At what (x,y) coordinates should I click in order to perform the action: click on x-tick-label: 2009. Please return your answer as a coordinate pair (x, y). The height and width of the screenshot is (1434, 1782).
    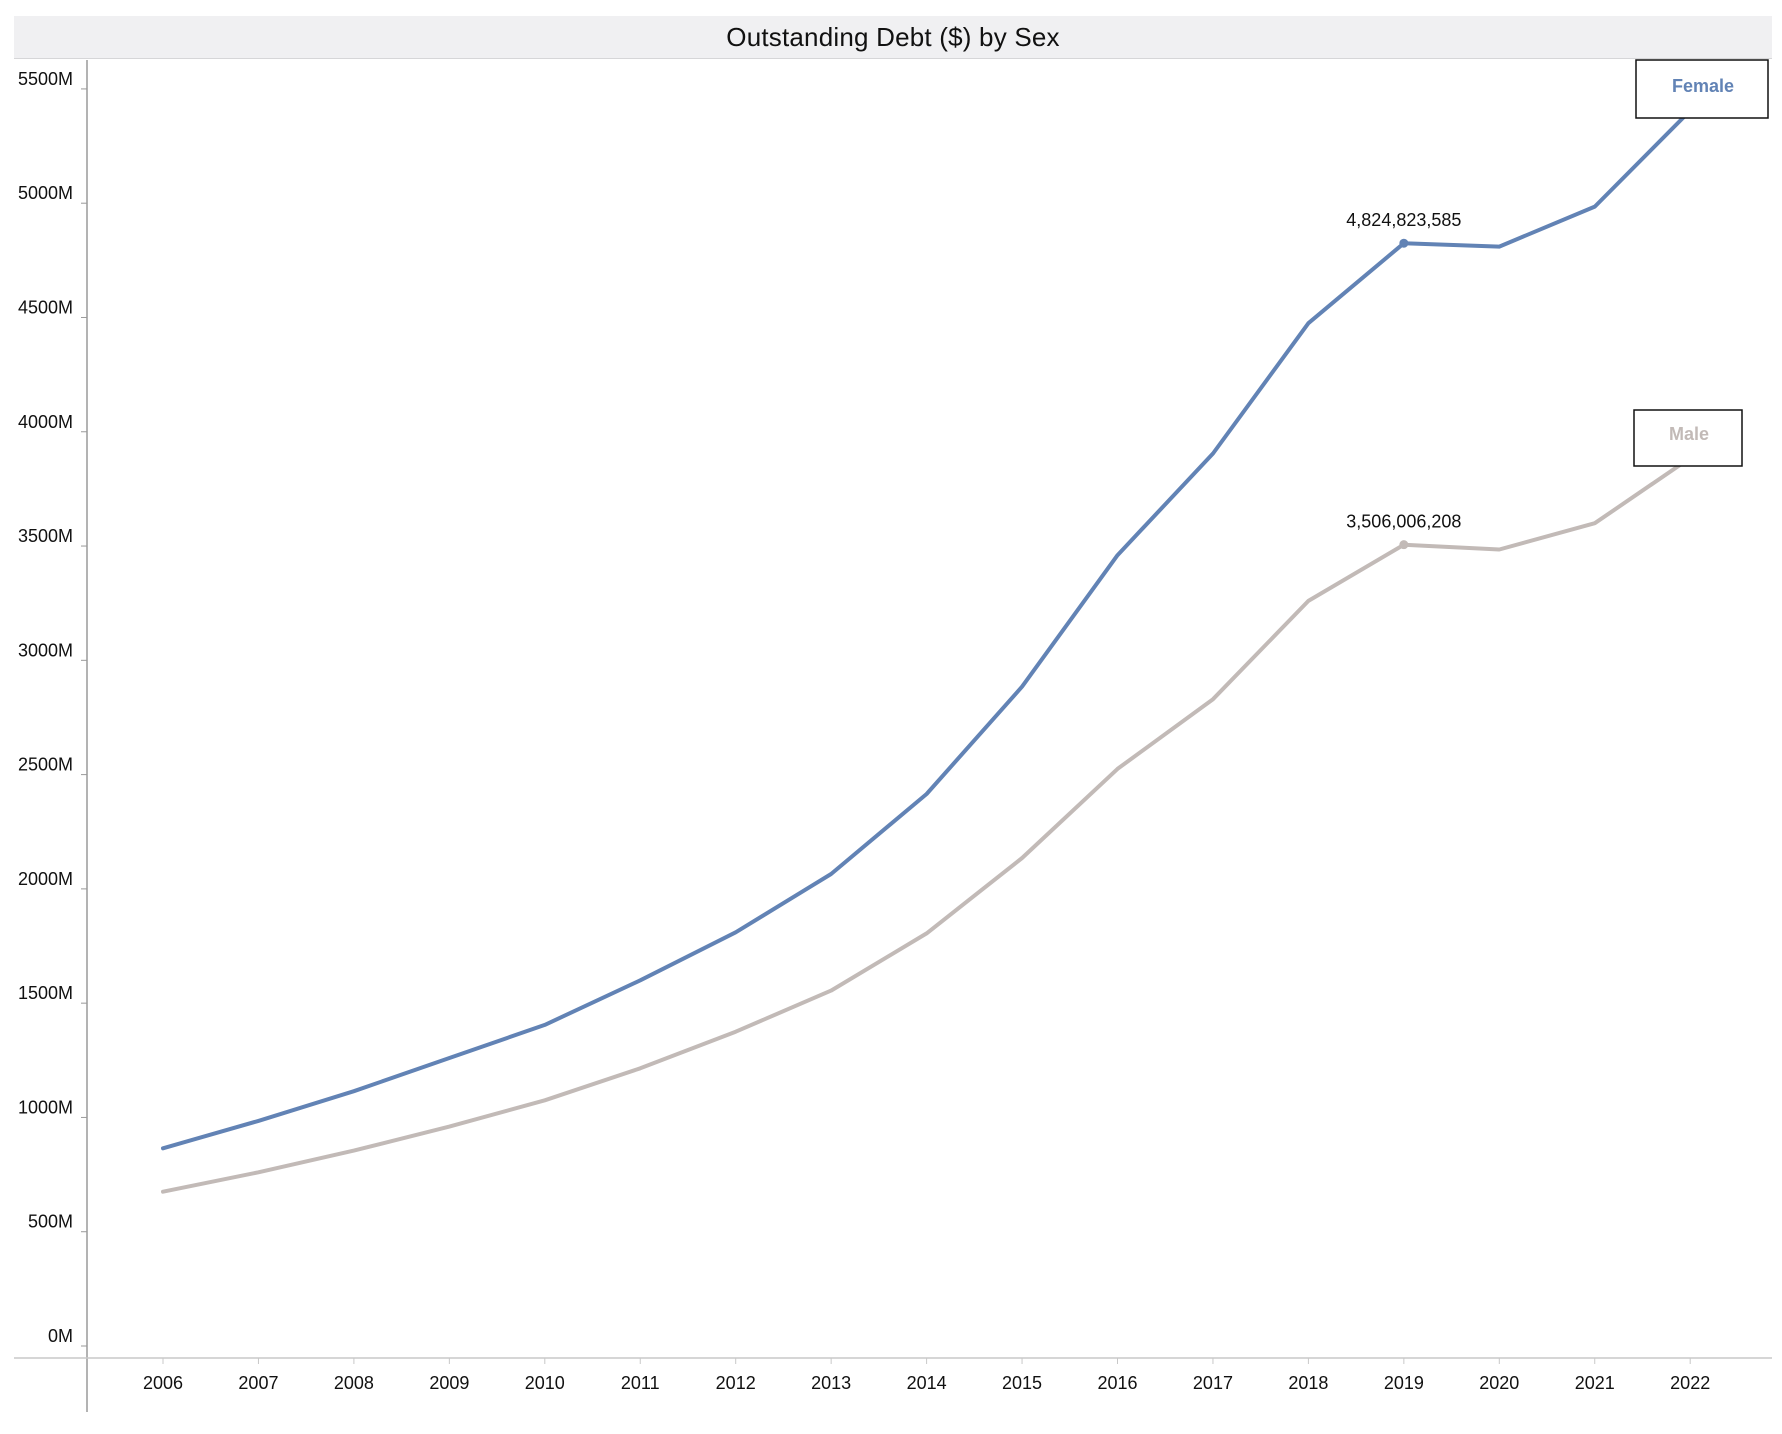
    Looking at the image, I should click on (449, 1383).